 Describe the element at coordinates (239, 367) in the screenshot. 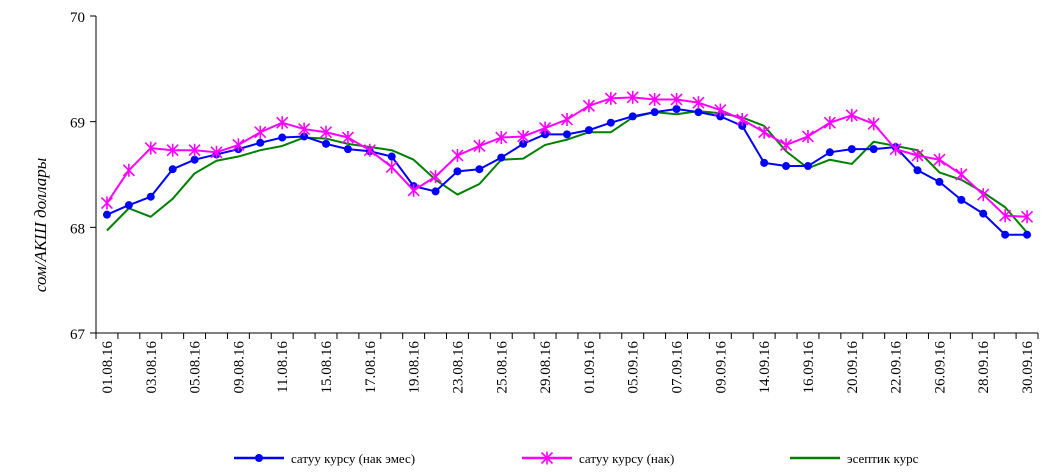

I see `x-tick-label: 09.08.16` at that location.